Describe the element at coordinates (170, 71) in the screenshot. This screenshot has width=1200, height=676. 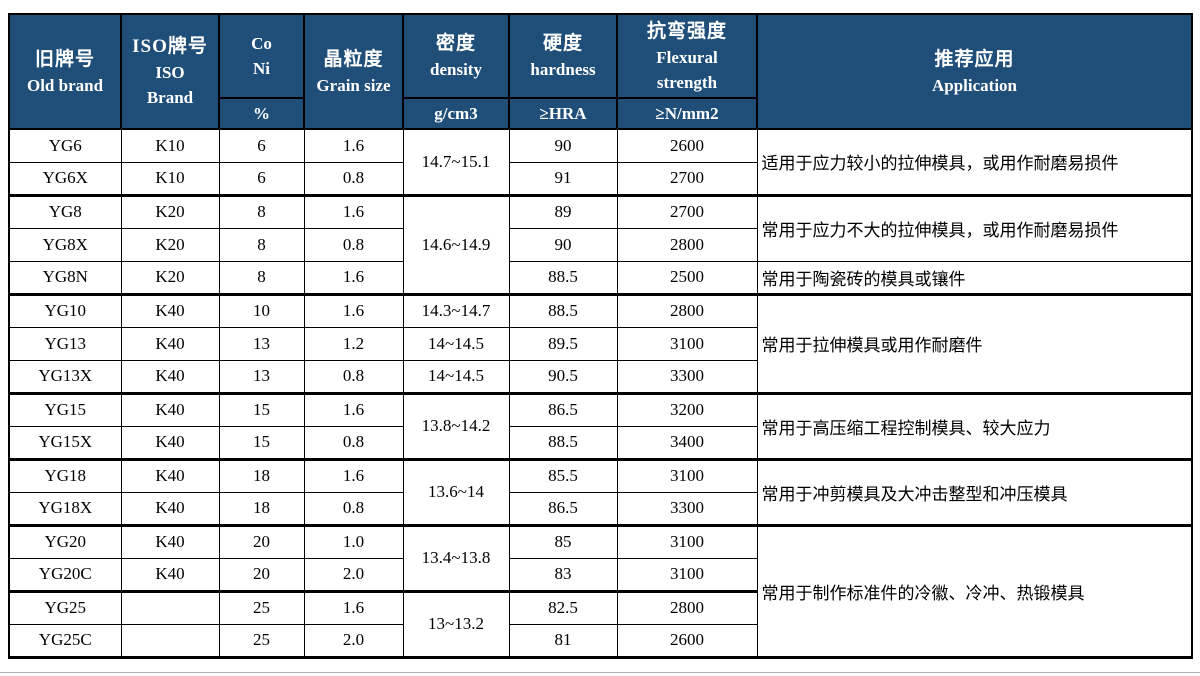
I see `header-iso-brand: ISO牌号 ISO Brand` at that location.